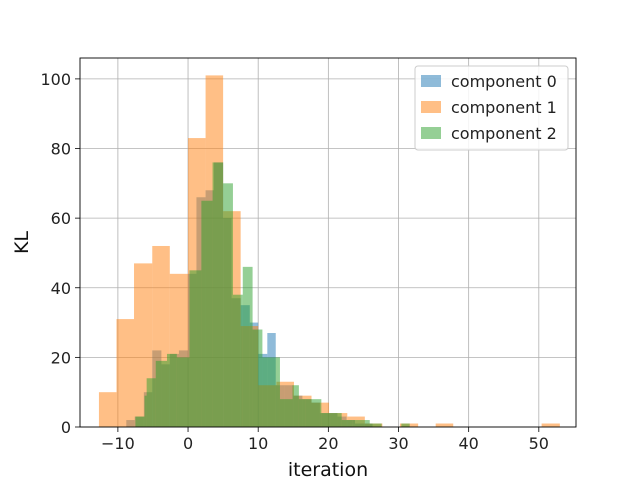  I want to click on y-tick-label: 100, so click(55, 79).